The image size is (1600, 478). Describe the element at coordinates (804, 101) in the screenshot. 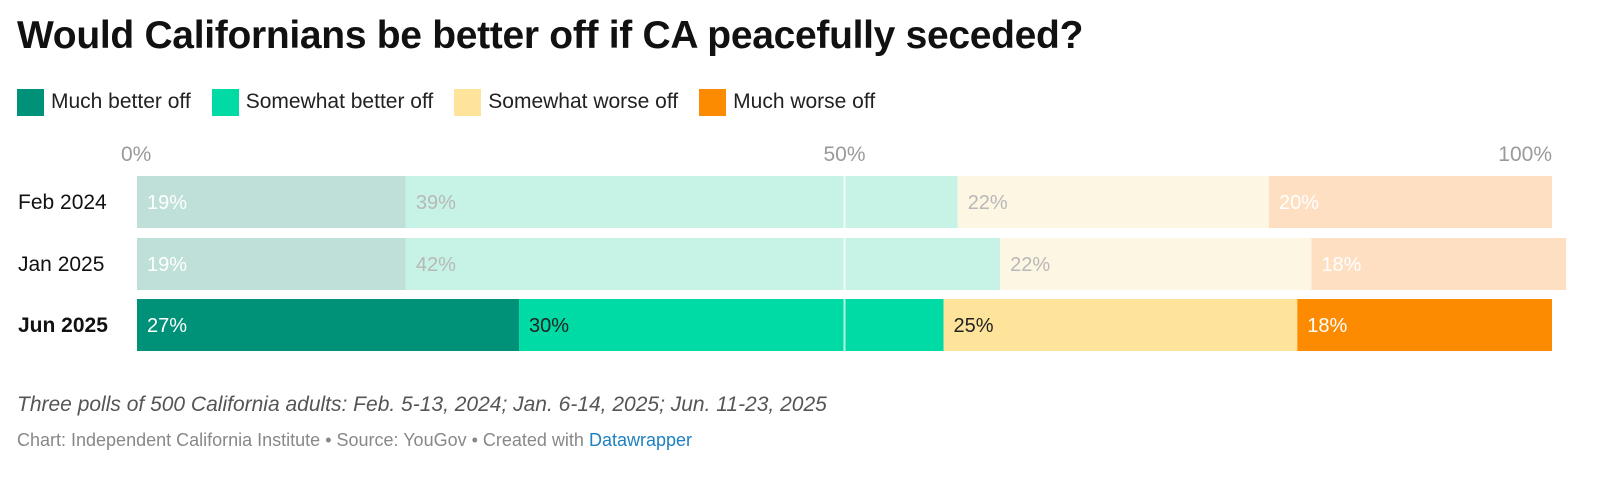

I see `legend-label: Much worse off` at that location.